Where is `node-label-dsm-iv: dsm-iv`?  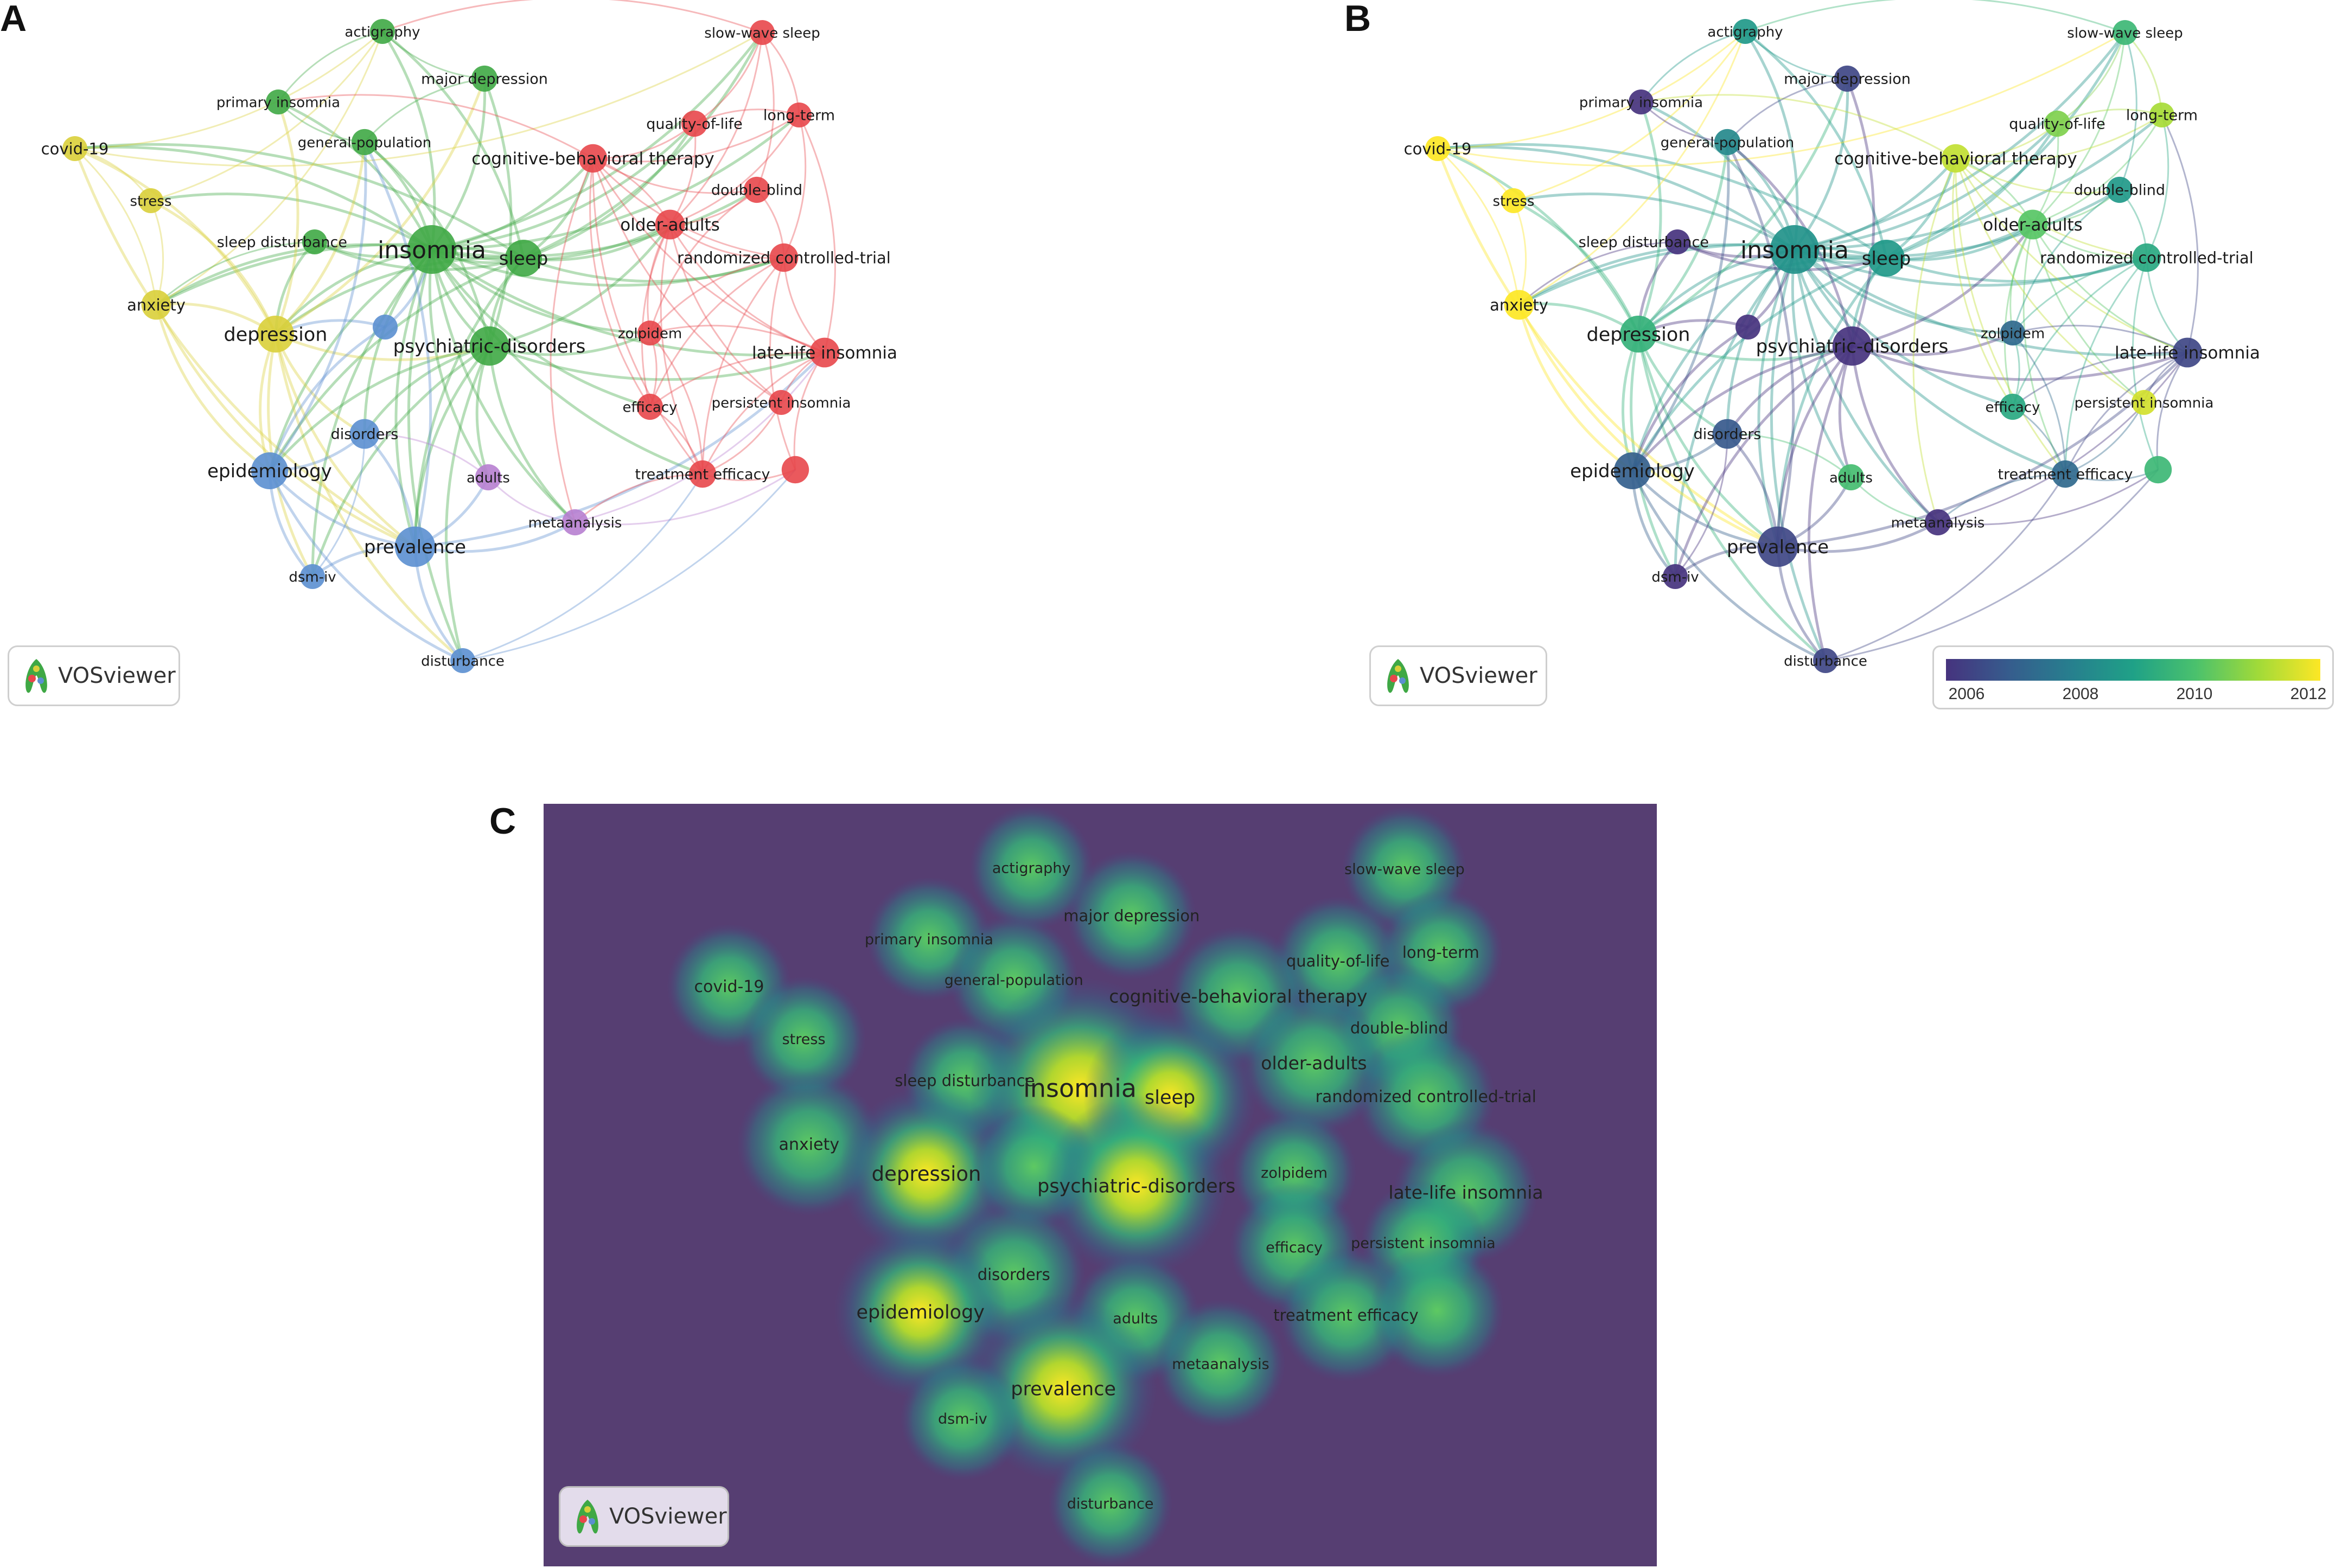 node-label-dsm-iv: dsm-iv is located at coordinates (1675, 577).